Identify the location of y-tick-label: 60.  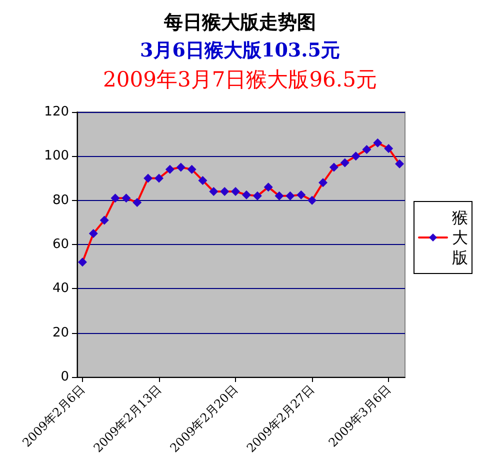
(60, 244).